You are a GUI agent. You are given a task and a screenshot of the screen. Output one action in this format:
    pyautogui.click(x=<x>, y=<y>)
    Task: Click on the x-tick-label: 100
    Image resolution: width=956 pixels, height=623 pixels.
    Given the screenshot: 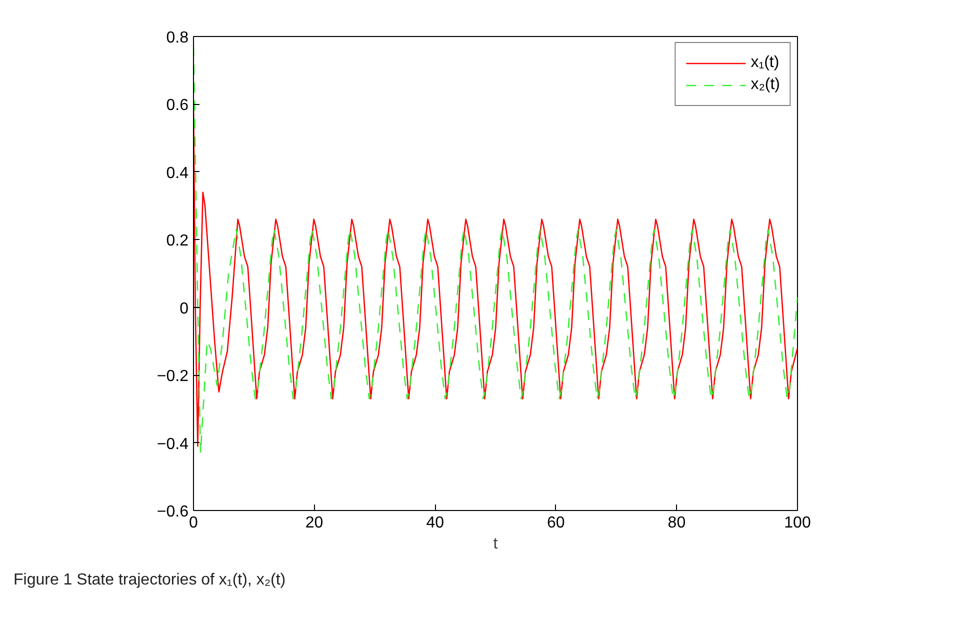 What is the action you would take?
    pyautogui.click(x=797, y=523)
    